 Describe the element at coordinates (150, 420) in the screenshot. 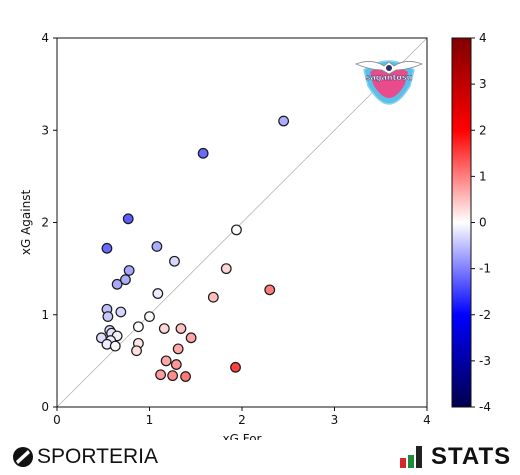

I see `x-tick-label: 1` at that location.